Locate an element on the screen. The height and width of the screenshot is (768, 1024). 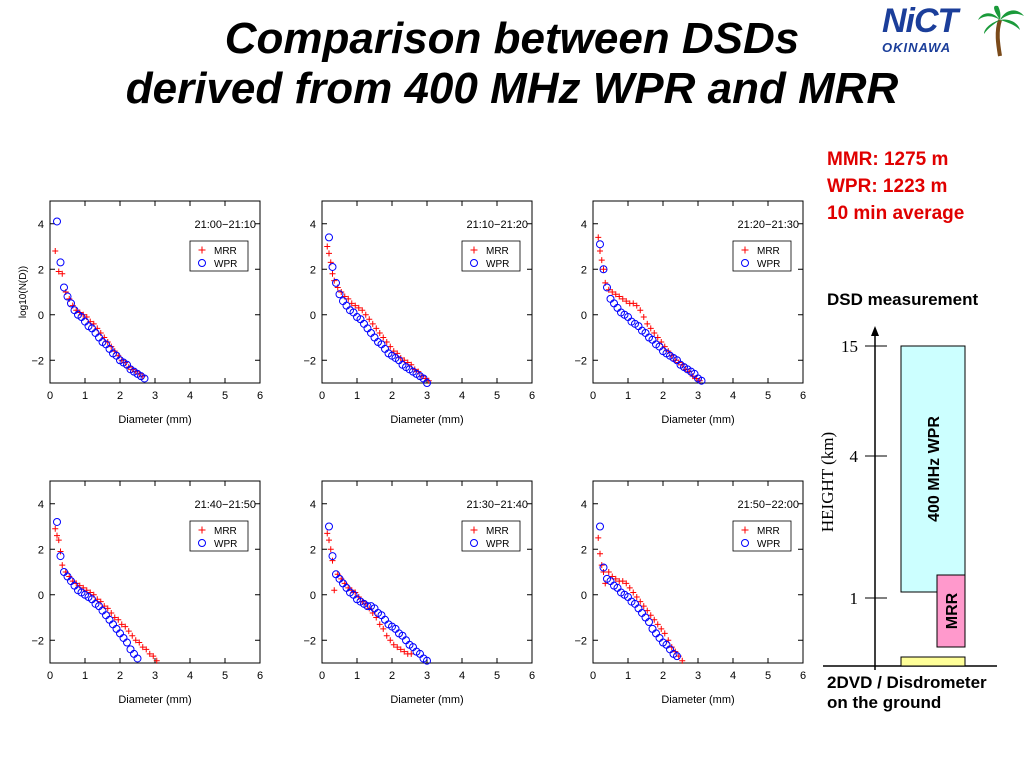
wpr-bar-label: 400 MHz WPR is located at coordinates (934, 469).